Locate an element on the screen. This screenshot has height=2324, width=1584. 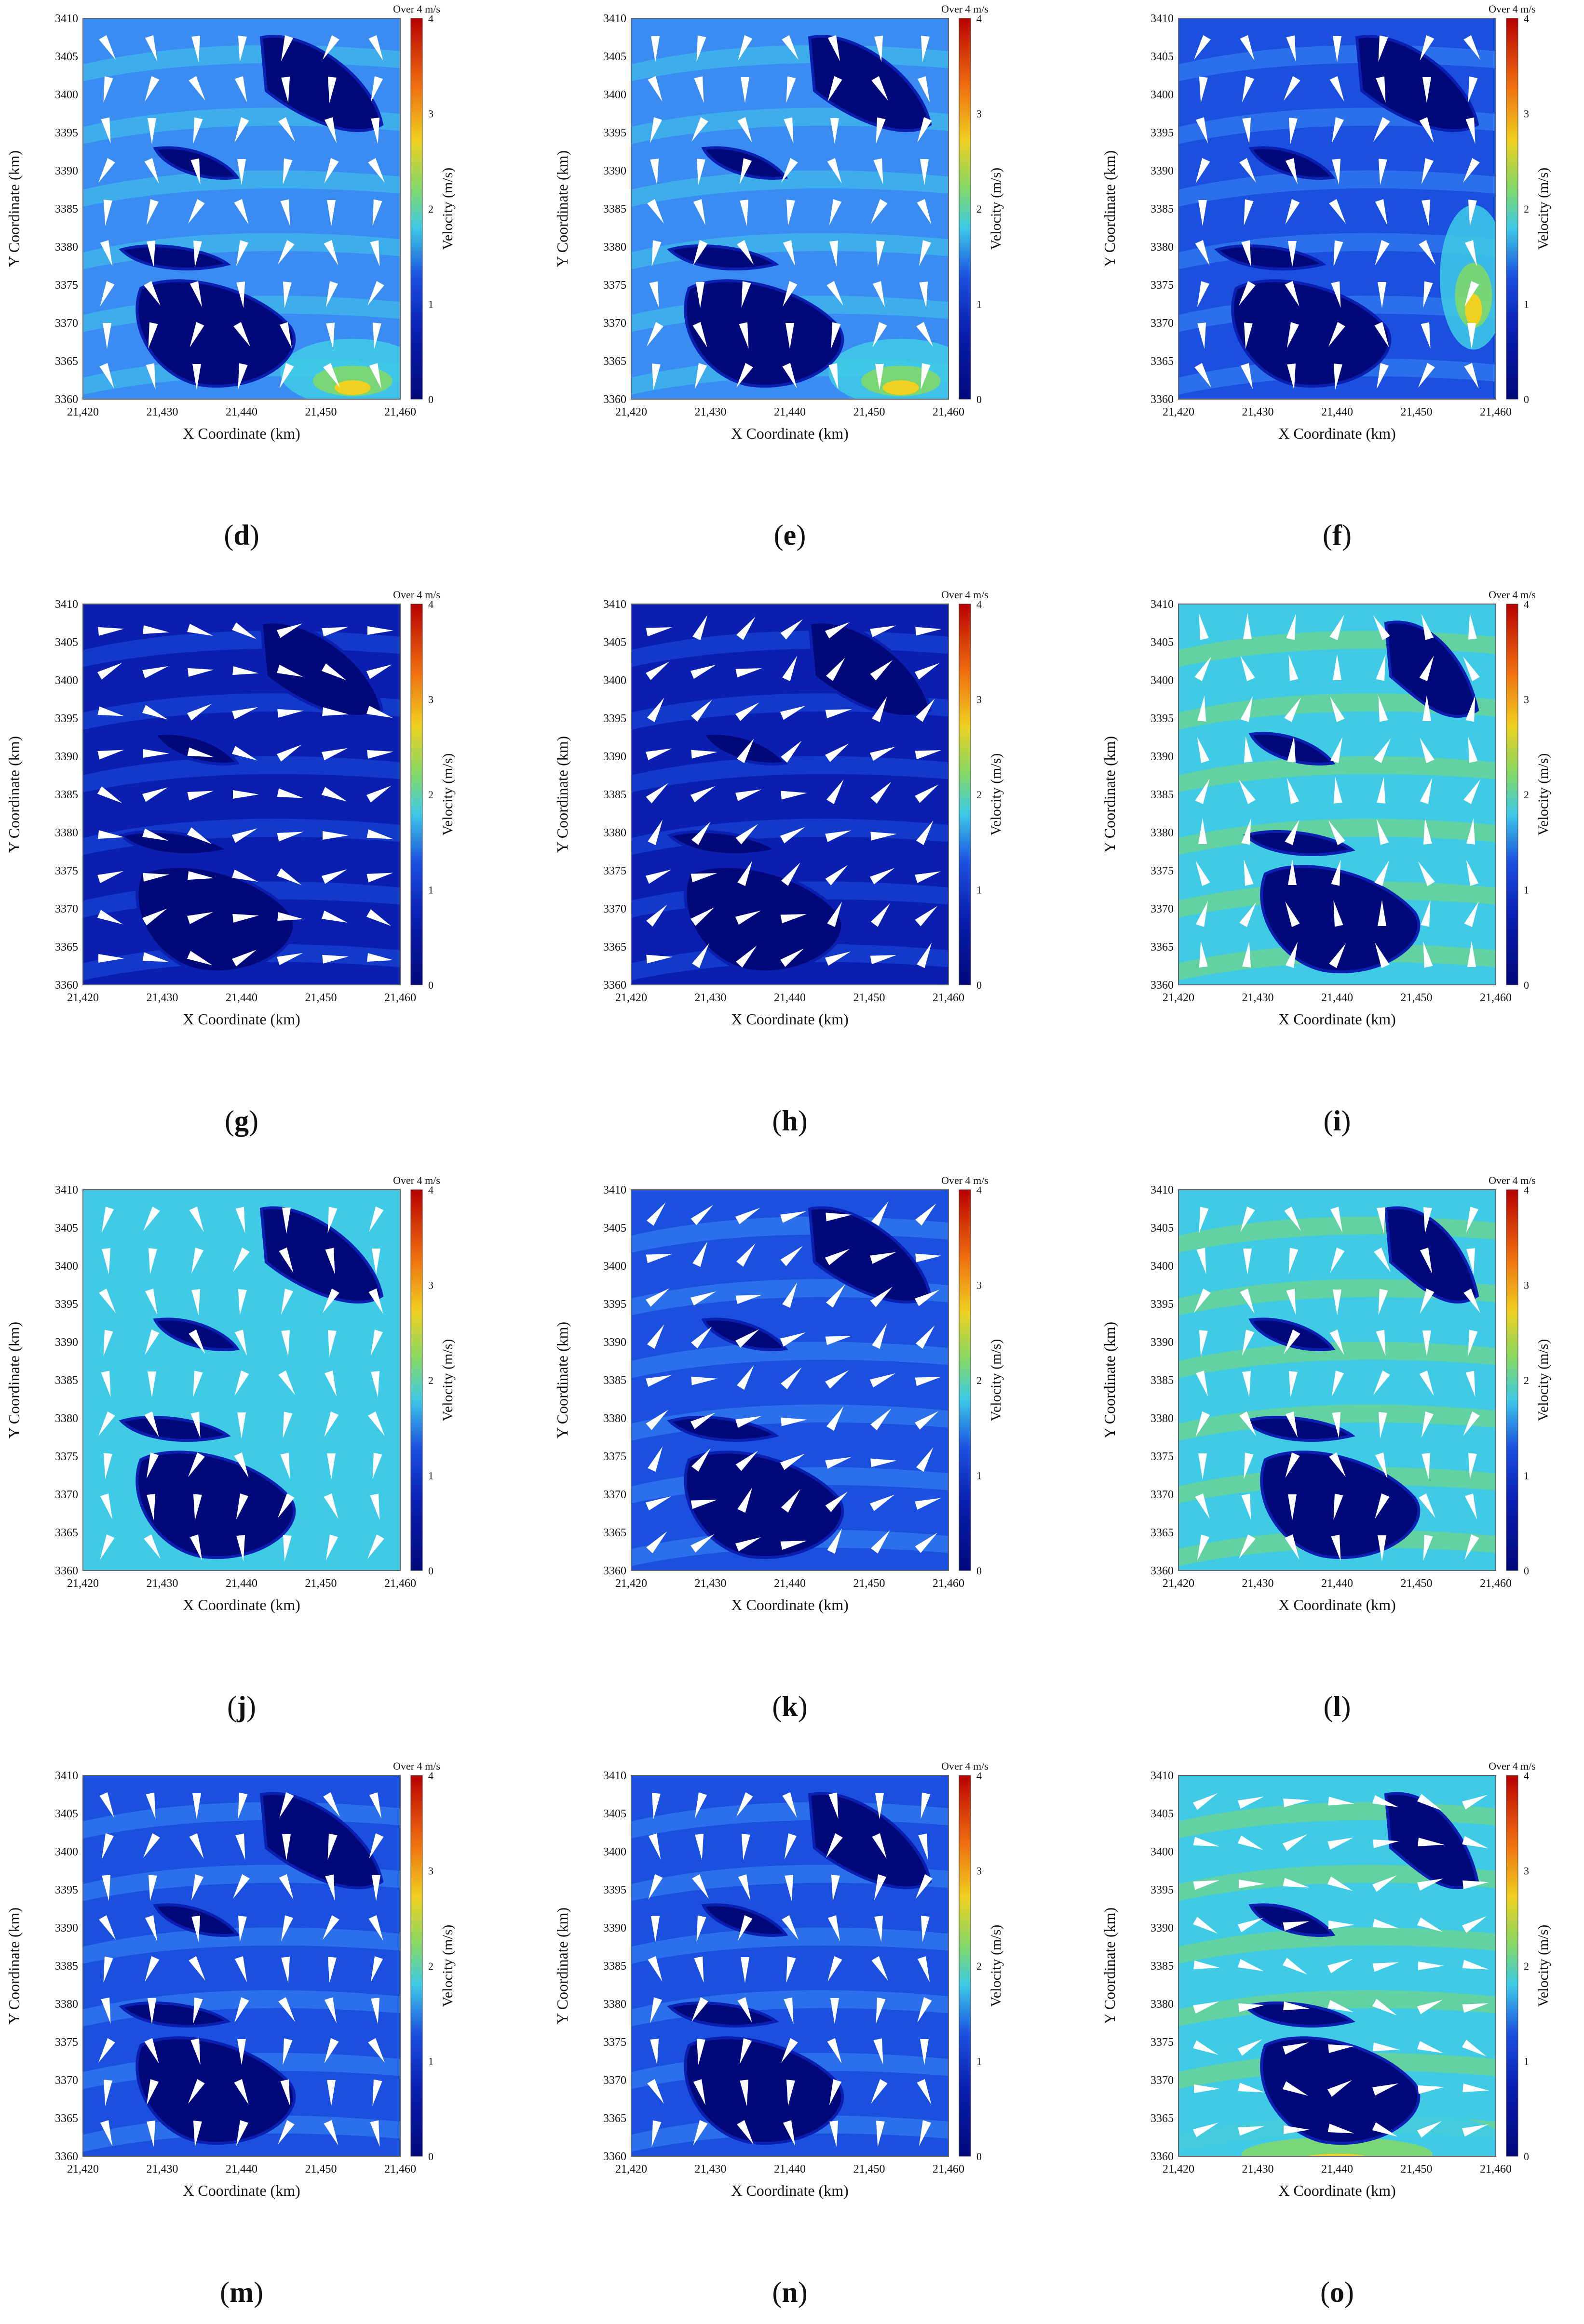
y-tick-label: 3395 is located at coordinates (1162, 1890).